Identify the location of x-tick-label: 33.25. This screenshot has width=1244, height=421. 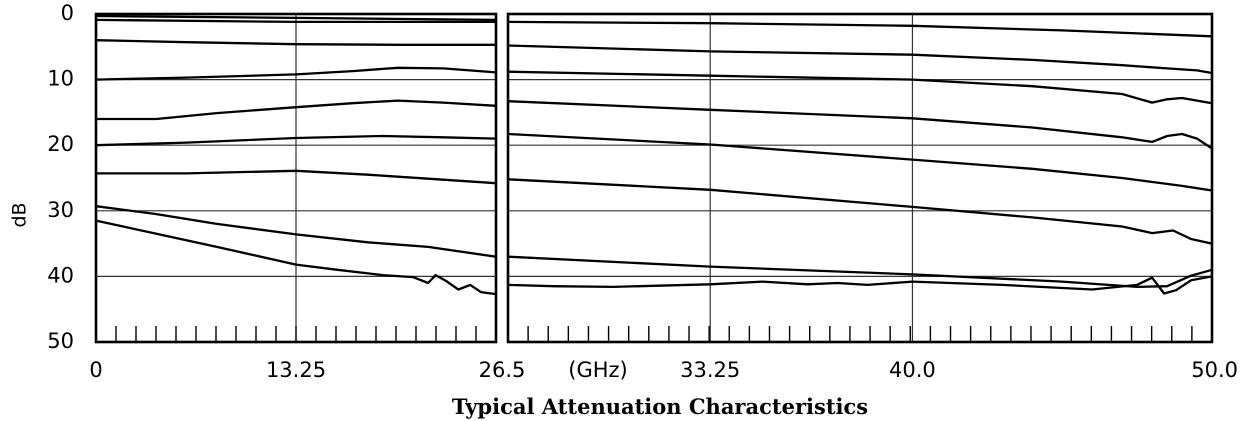
(710, 370).